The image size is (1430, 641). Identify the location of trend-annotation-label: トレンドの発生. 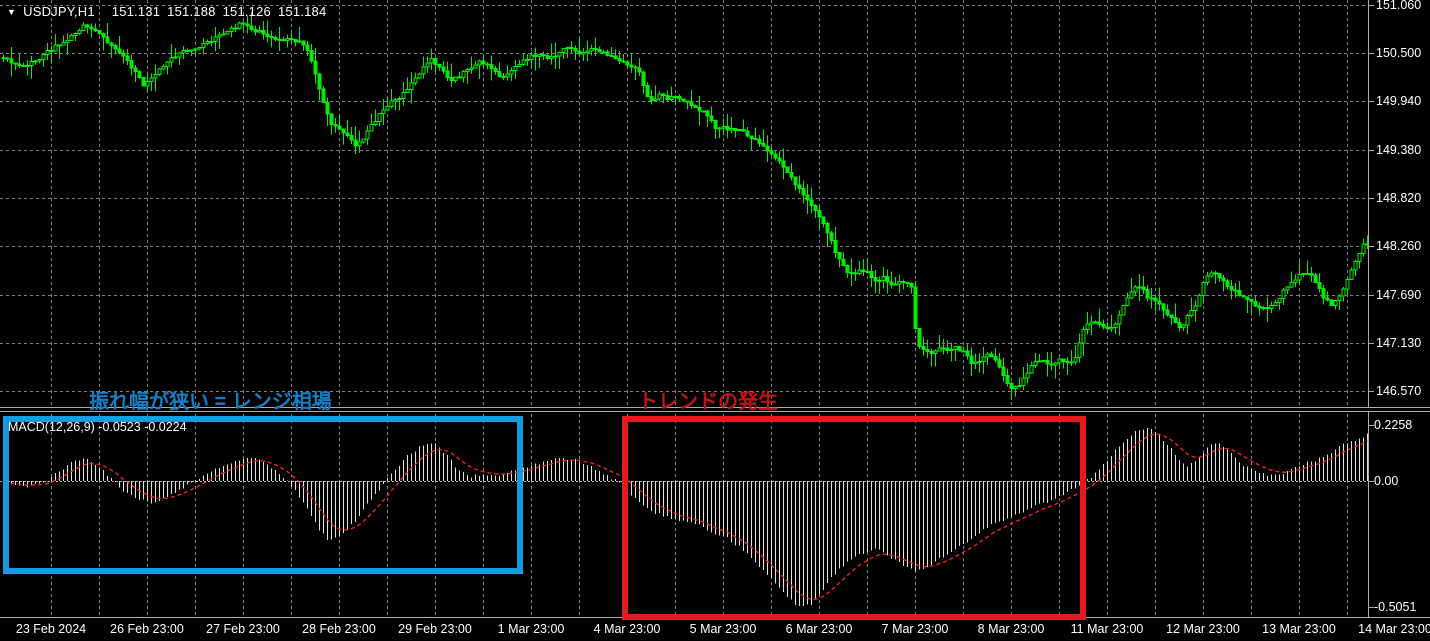
(708, 402).